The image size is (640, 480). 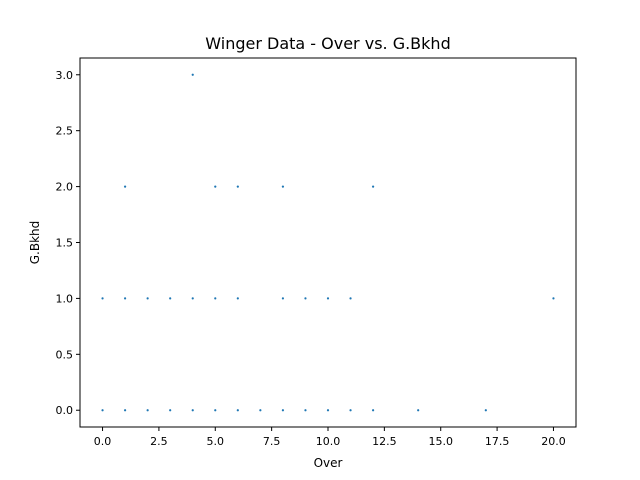 What do you see at coordinates (497, 441) in the screenshot?
I see `x-tick-label: 17.5` at bounding box center [497, 441].